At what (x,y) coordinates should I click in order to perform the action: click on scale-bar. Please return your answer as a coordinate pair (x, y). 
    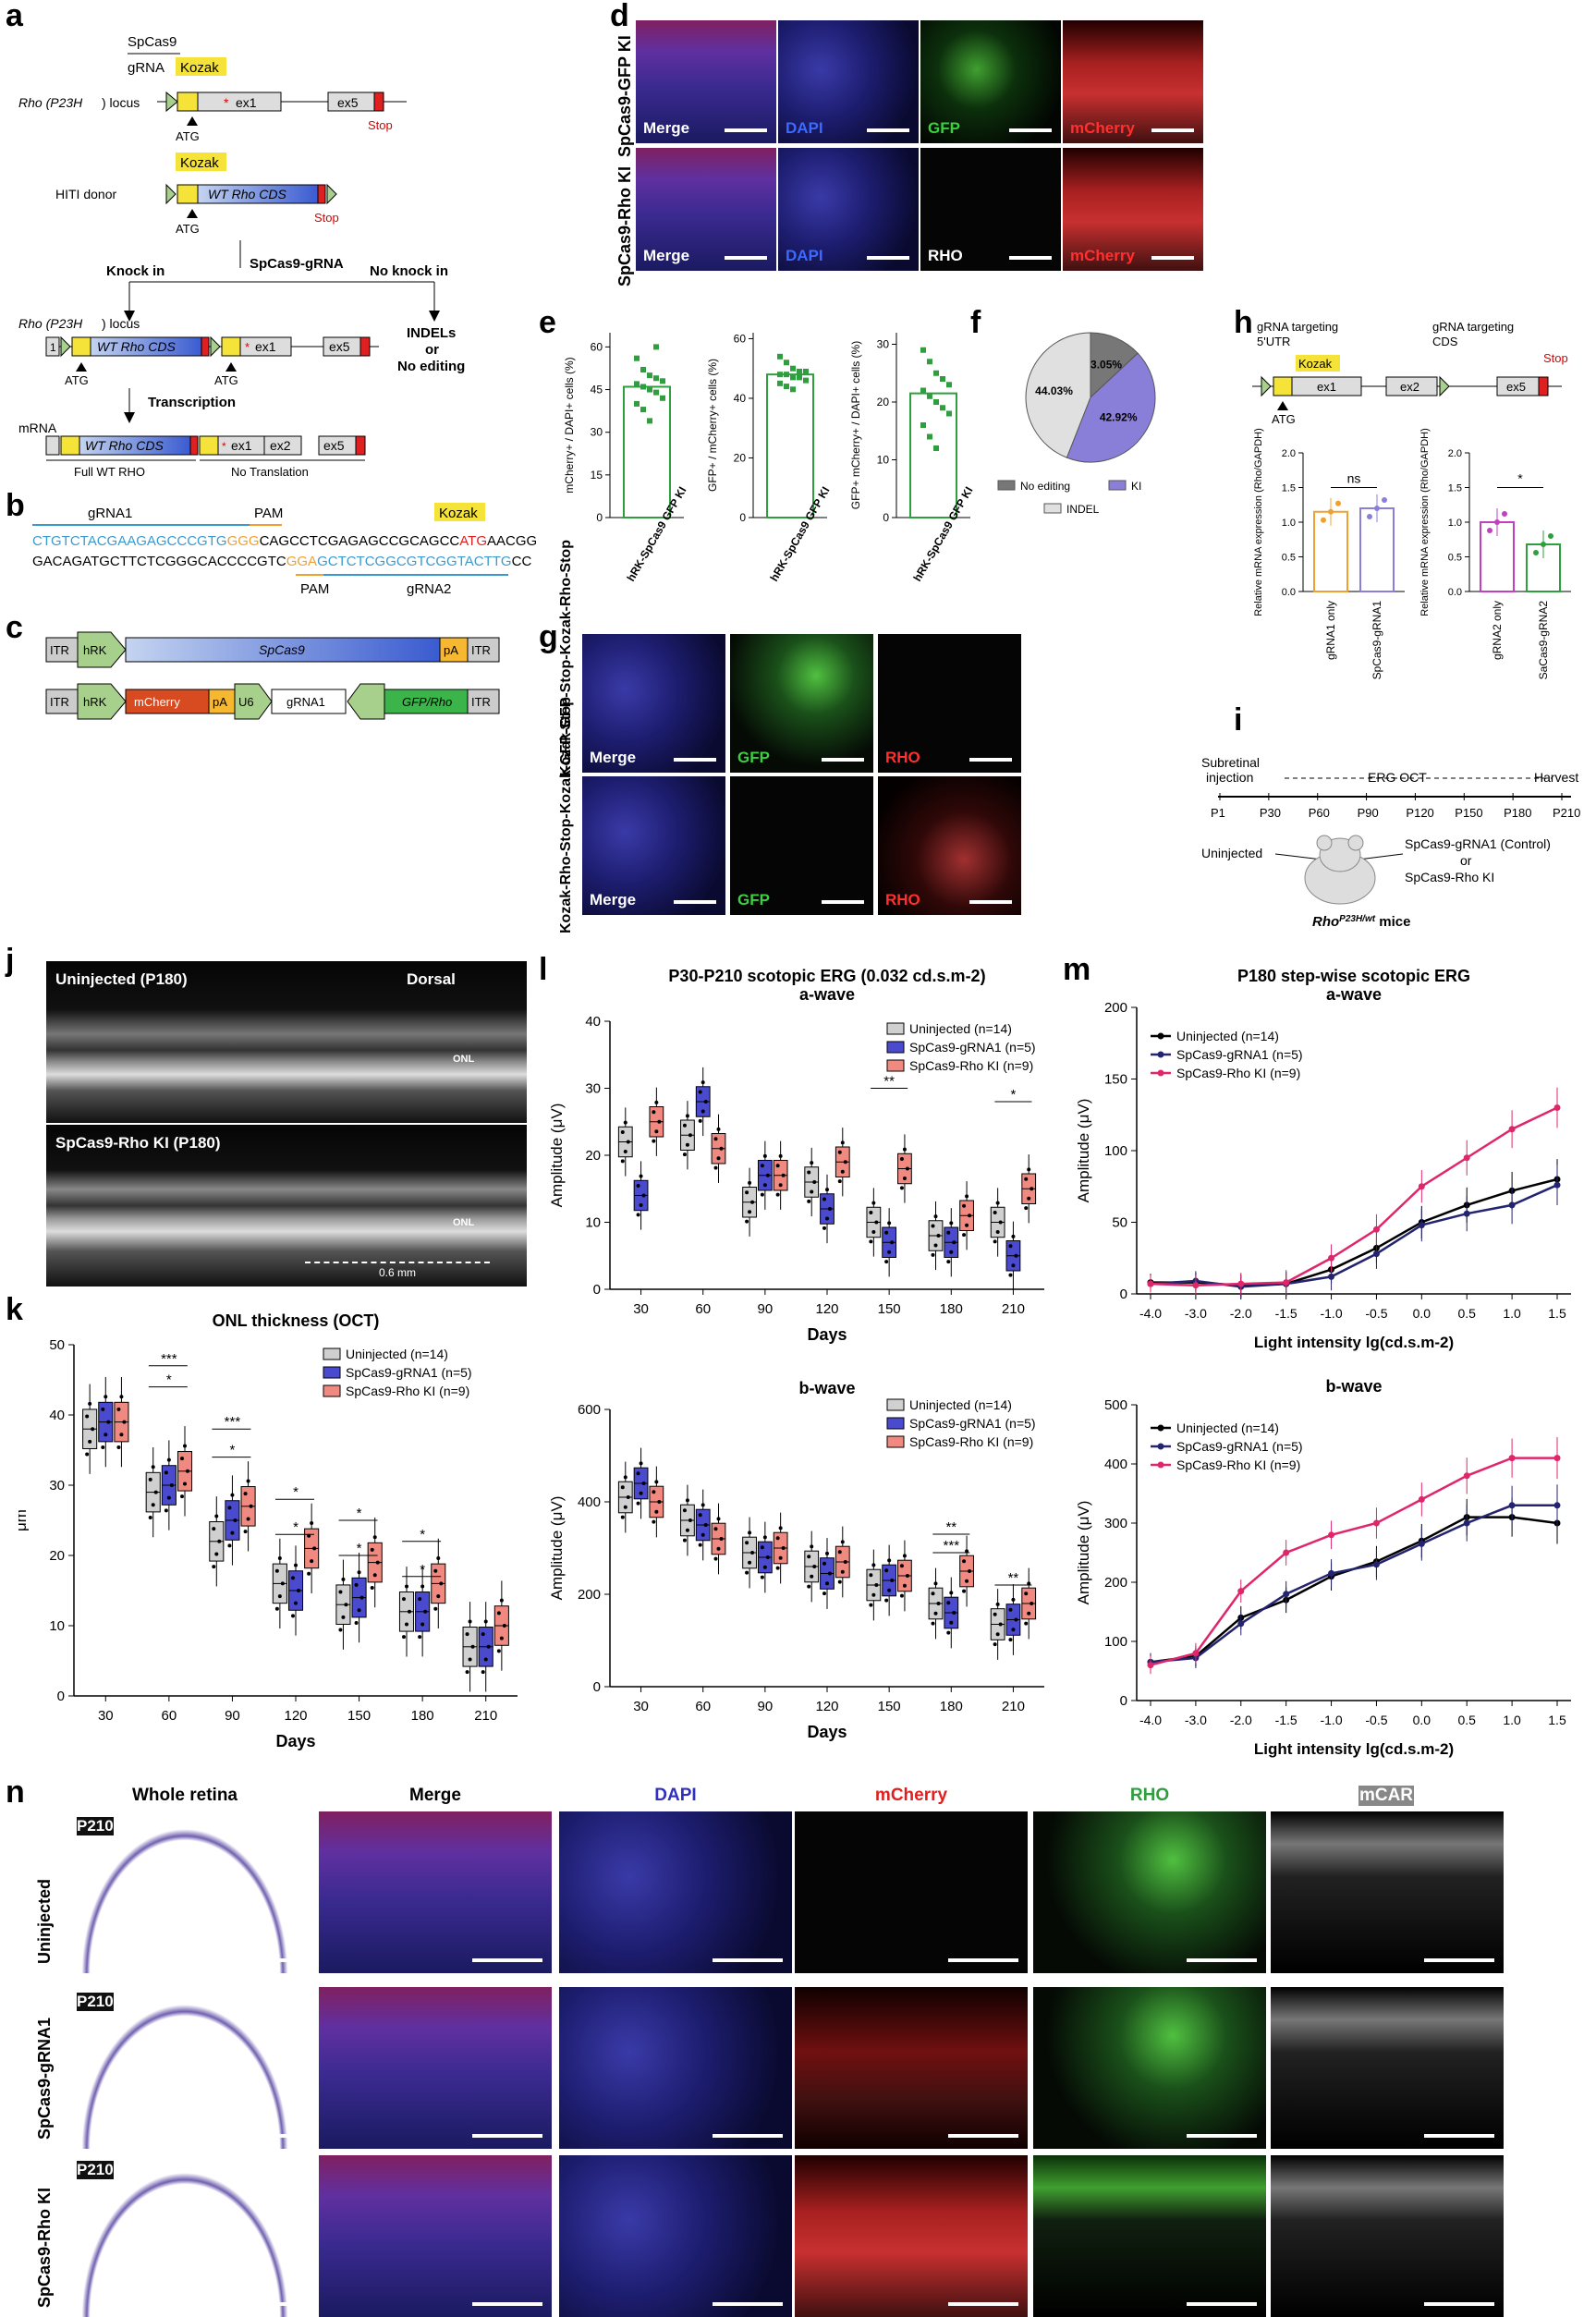
    Looking at the image, I should click on (748, 2304).